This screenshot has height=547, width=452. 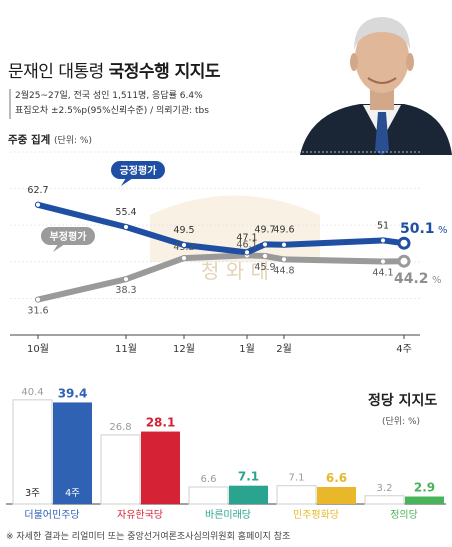 I want to click on x-tick-label: 4주, so click(x=404, y=349).